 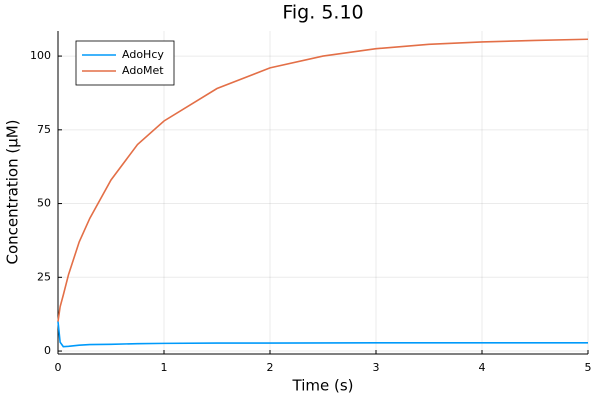 What do you see at coordinates (376, 367) in the screenshot?
I see `x-tick-label: 3` at bounding box center [376, 367].